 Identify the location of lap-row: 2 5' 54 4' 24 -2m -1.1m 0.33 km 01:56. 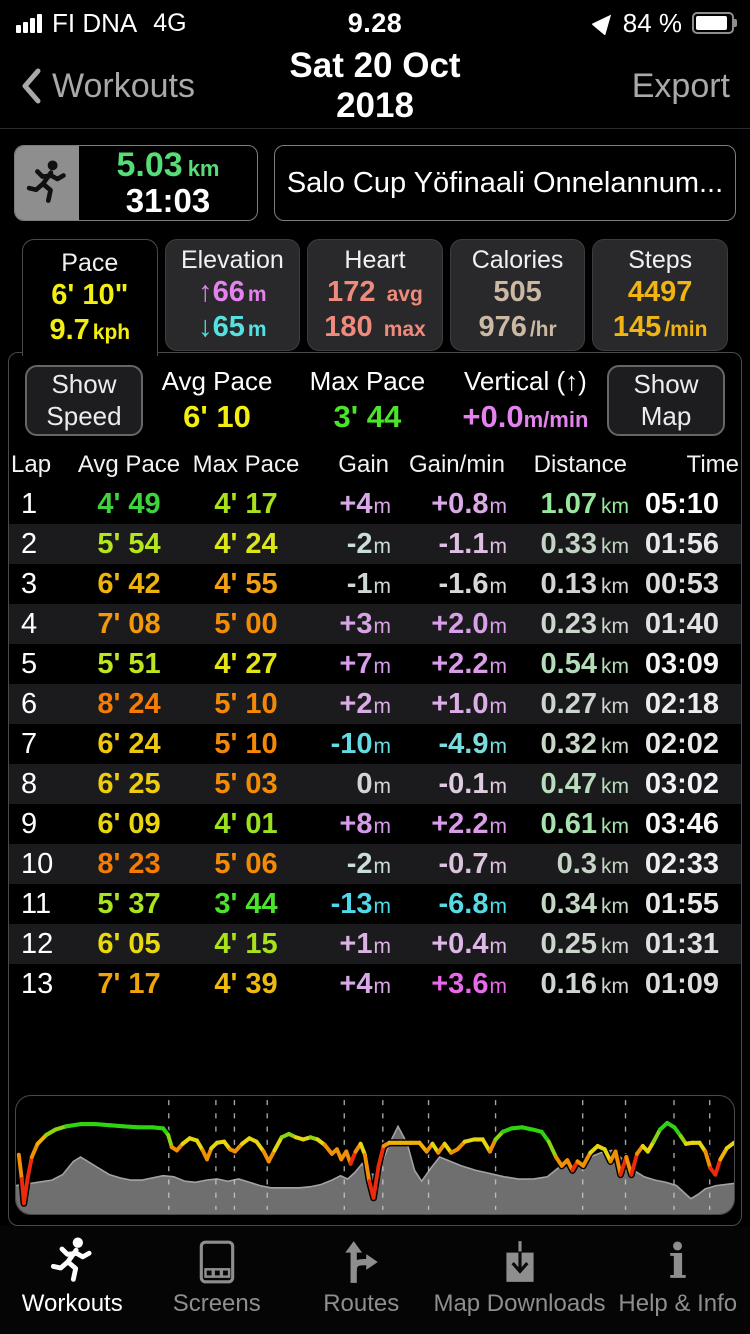
(375, 544).